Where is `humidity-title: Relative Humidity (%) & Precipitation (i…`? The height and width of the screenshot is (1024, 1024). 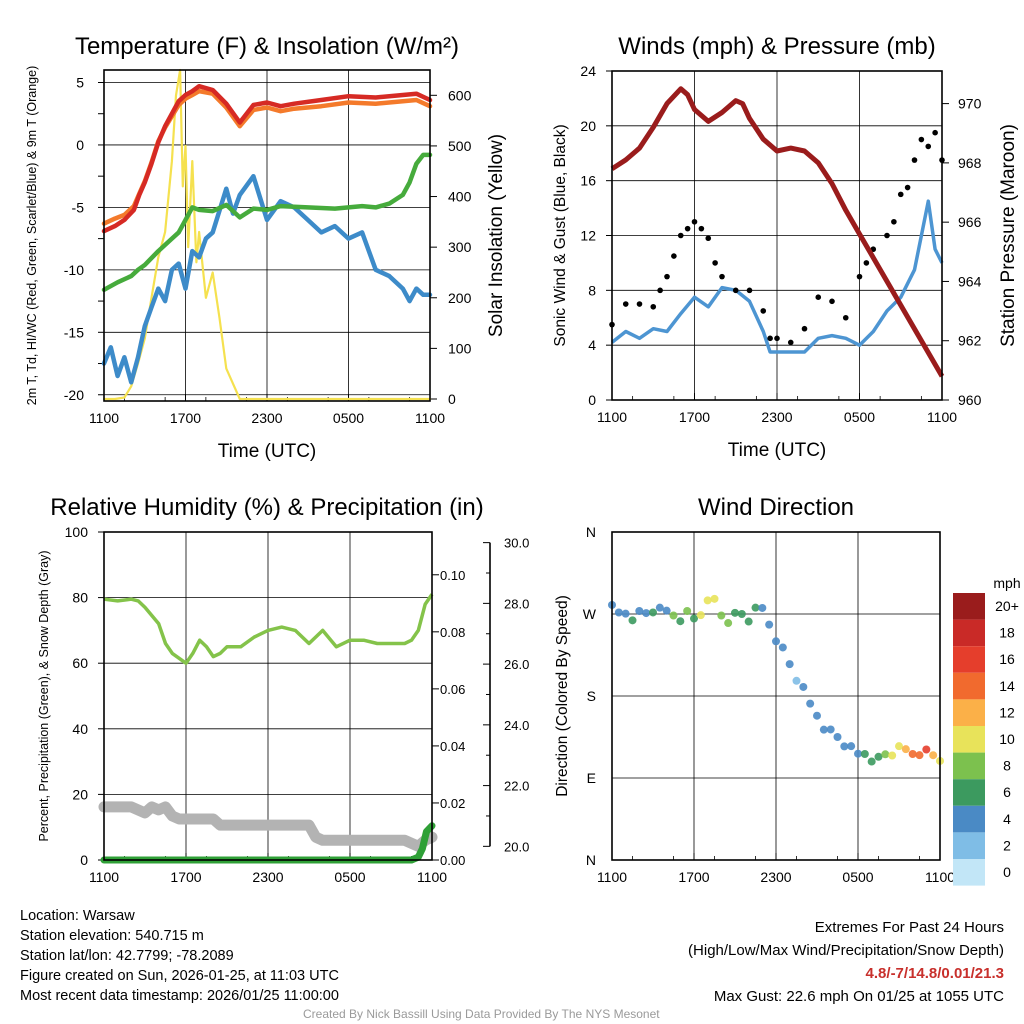 humidity-title: Relative Humidity (%) & Precipitation (i… is located at coordinates (266, 507).